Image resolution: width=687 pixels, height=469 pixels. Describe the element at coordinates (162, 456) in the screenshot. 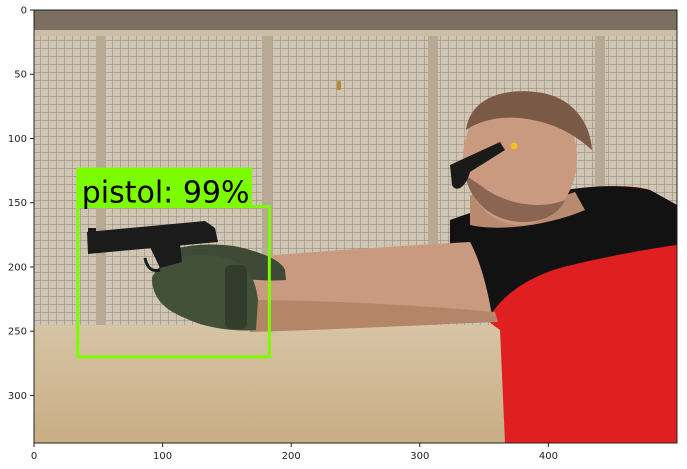

I see `x-tick-label: 100` at that location.